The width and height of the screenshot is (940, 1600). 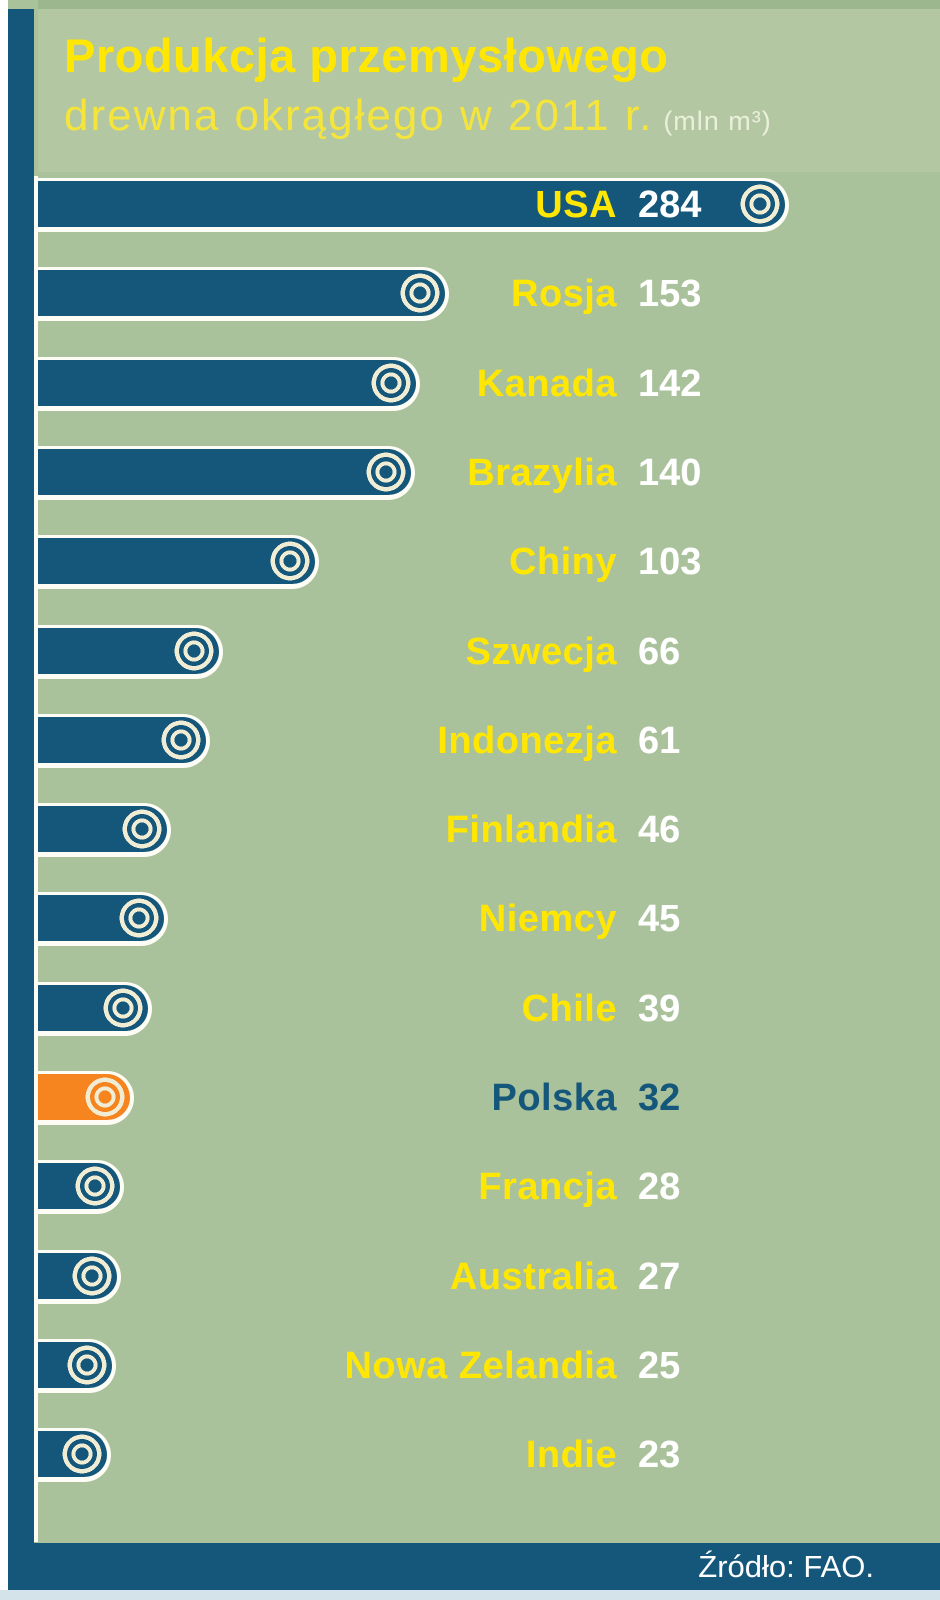 I want to click on country-label: Nowa Zelandia, so click(x=480, y=1366).